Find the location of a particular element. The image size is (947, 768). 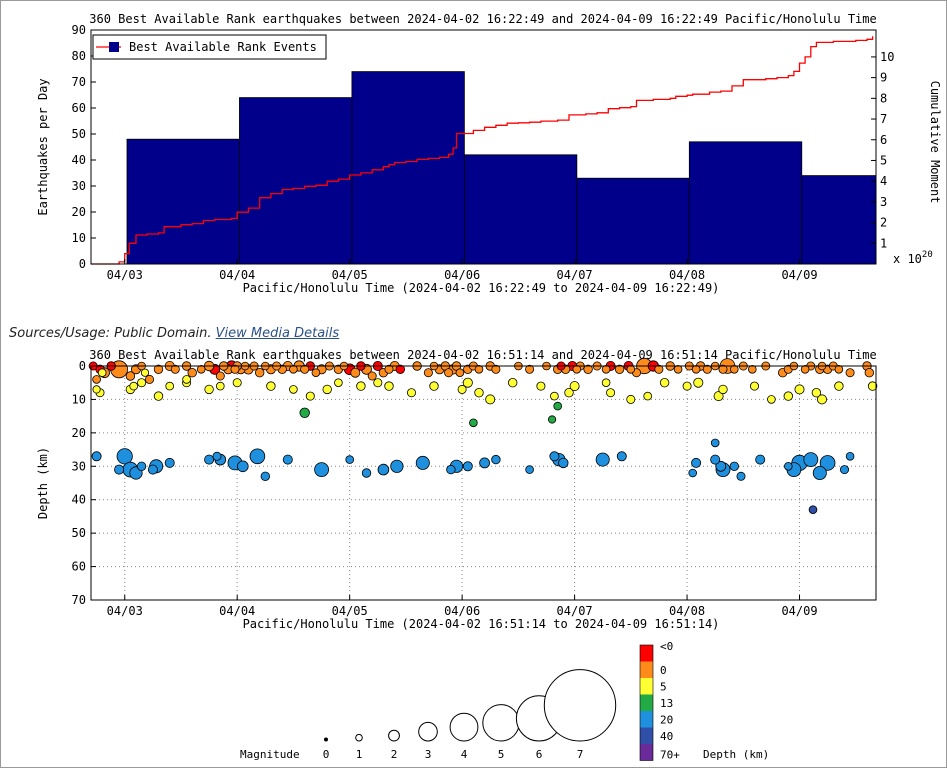

legend-label: Best Available Rank Events is located at coordinates (223, 47).